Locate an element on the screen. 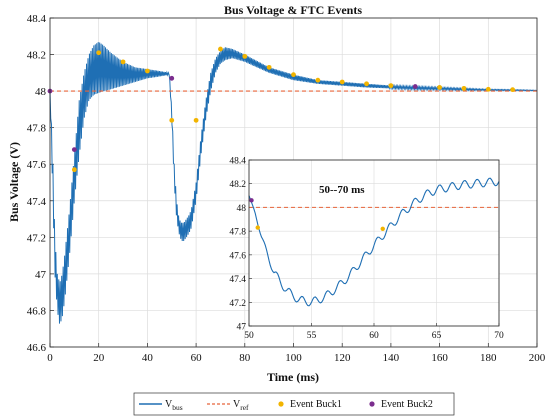 This screenshot has height=419, width=550. inset-y-tick-label: 48.4 is located at coordinates (237, 162).